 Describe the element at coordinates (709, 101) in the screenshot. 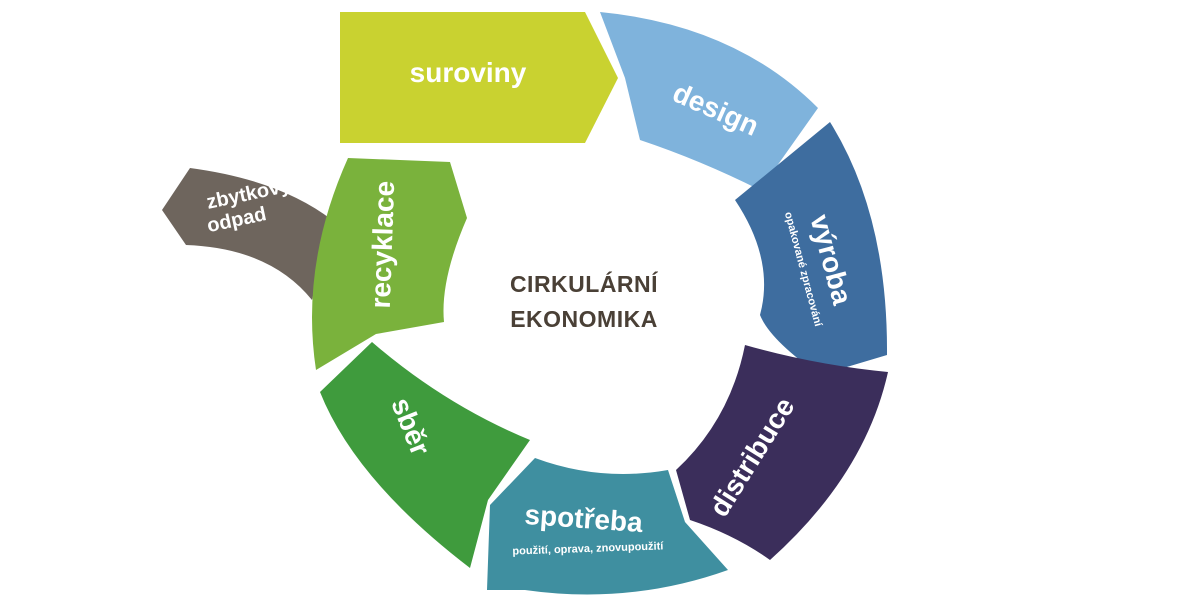

I see `design-segment` at that location.